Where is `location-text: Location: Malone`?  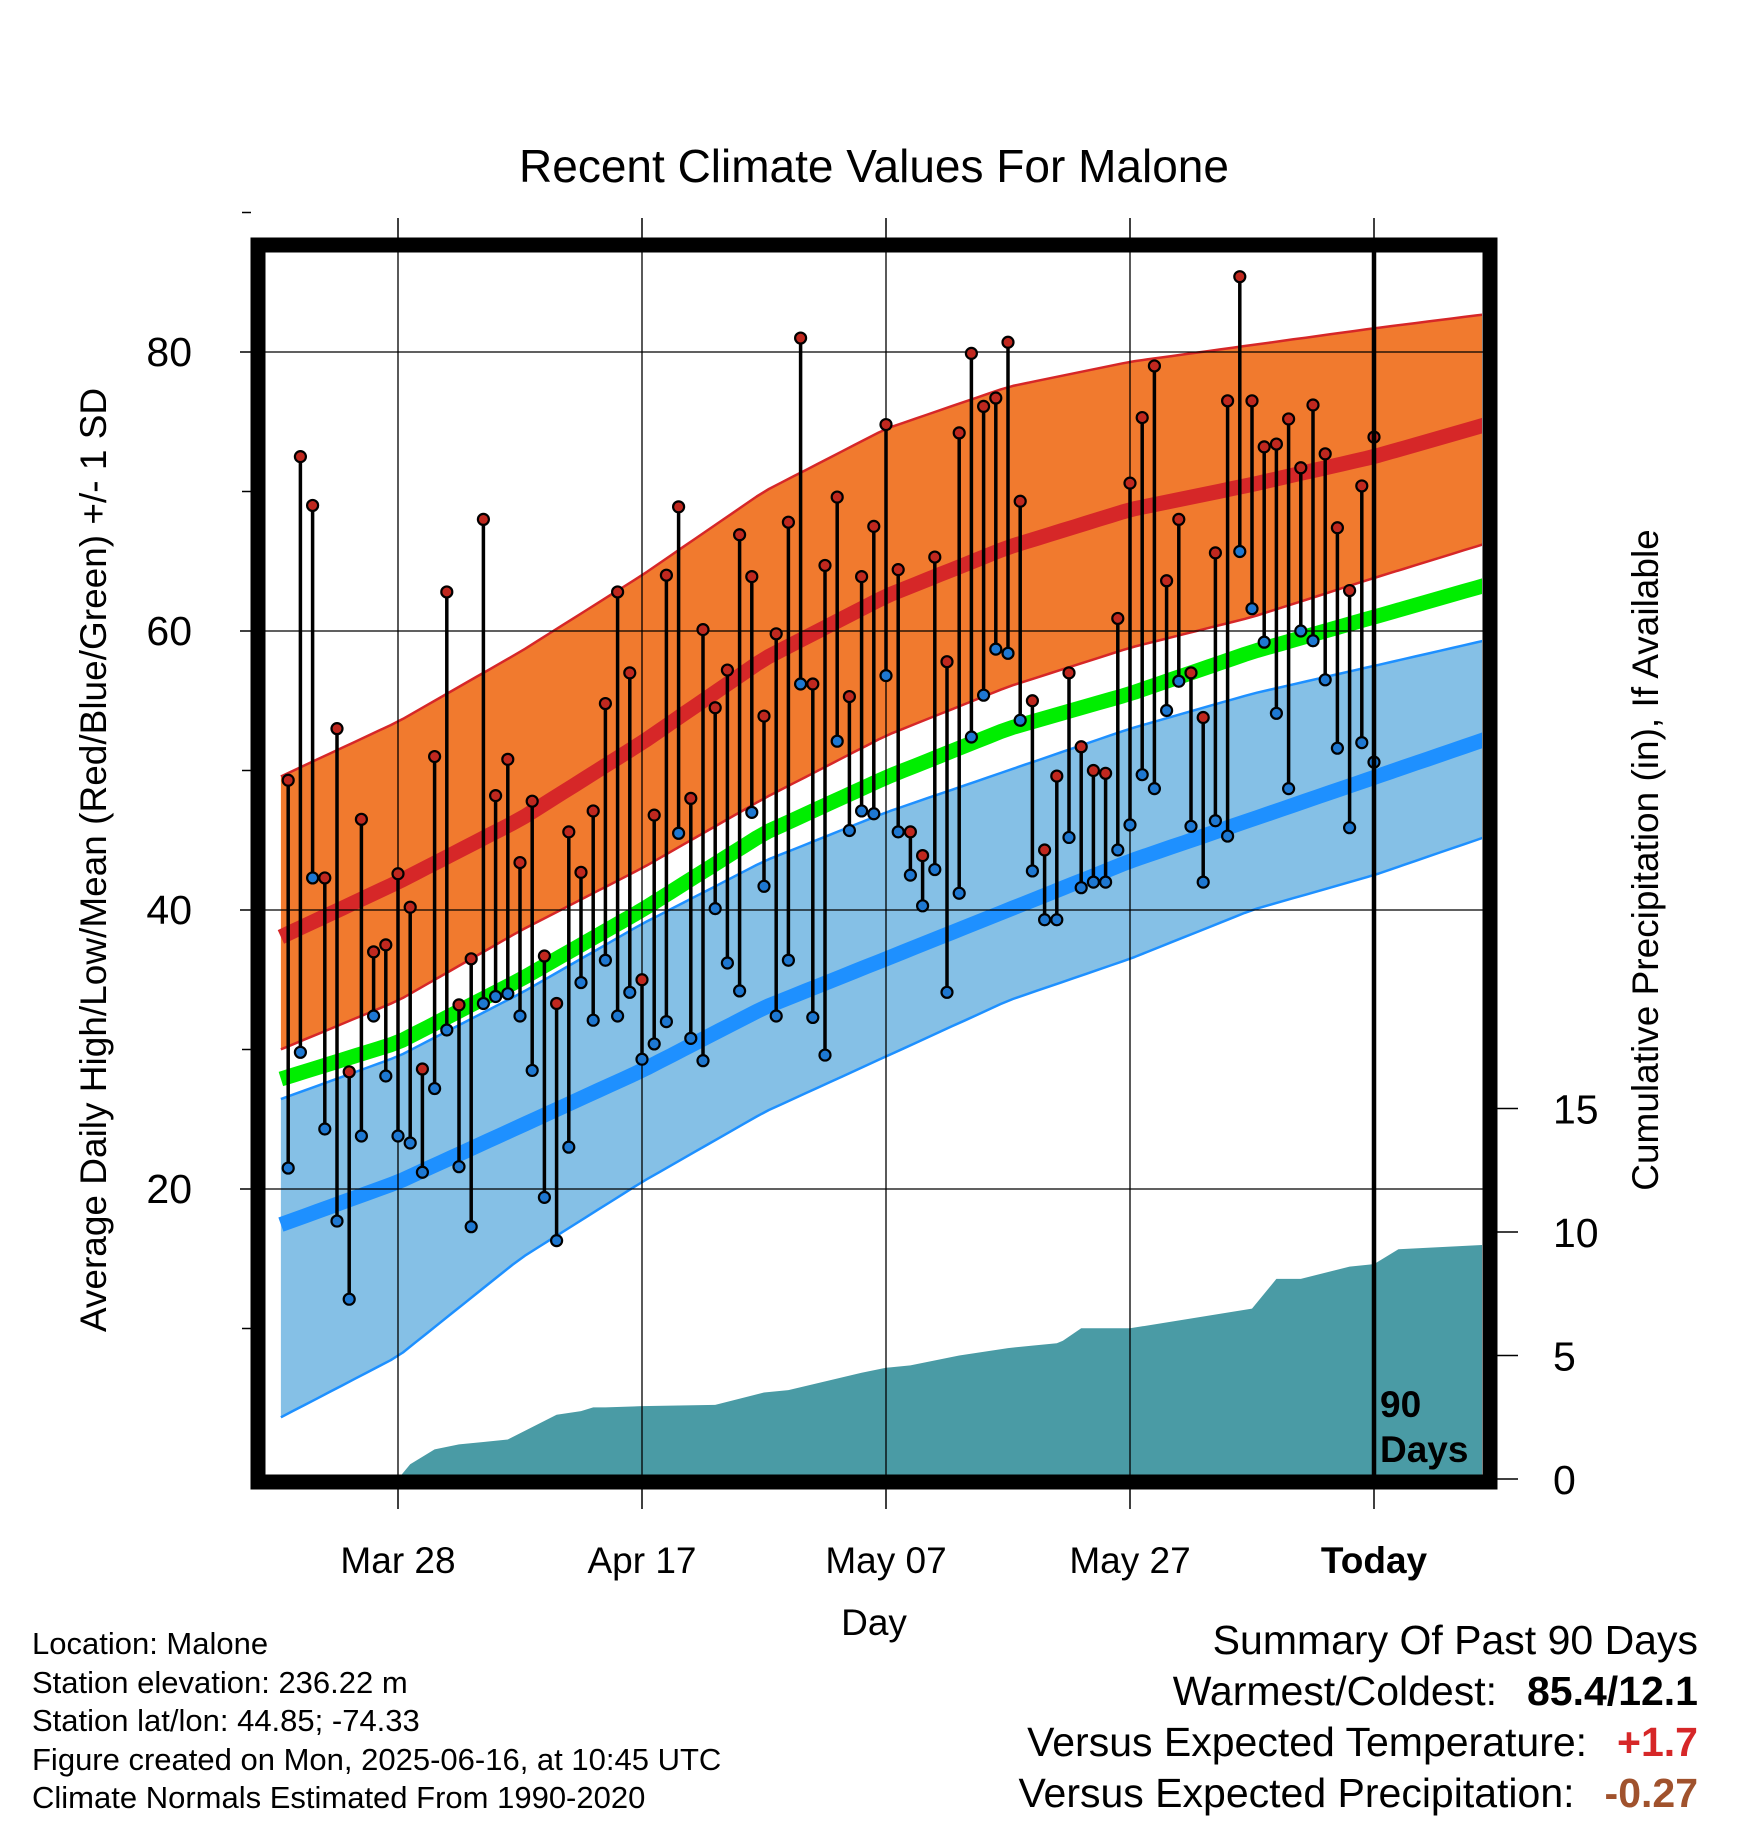 location-text: Location: Malone is located at coordinates (150, 1643).